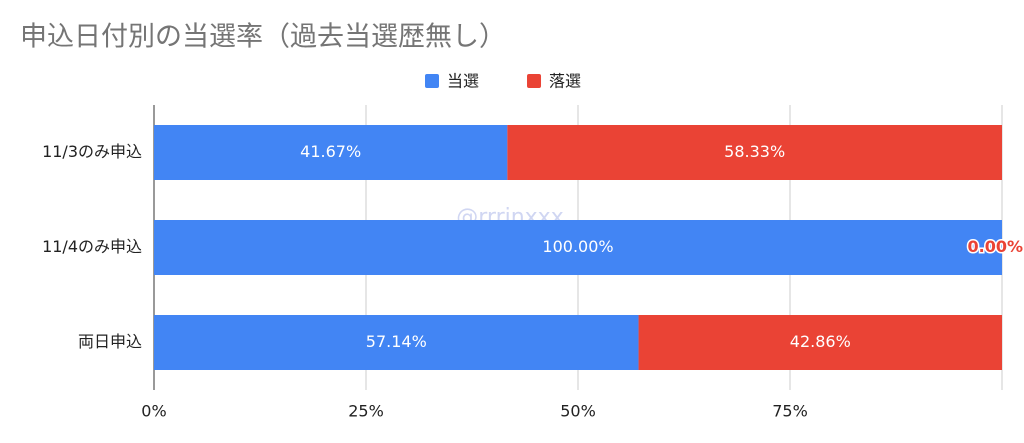 The height and width of the screenshot is (443, 1024). What do you see at coordinates (578, 411) in the screenshot?
I see `x-tick-label: 50%` at bounding box center [578, 411].